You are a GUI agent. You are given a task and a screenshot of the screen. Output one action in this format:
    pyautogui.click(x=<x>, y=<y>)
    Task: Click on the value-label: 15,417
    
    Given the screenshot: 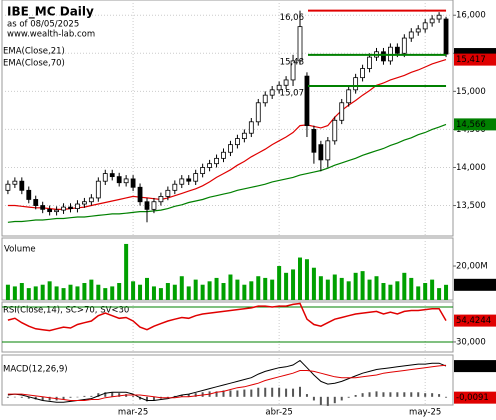 What is the action you would take?
    pyautogui.click(x=471, y=60)
    